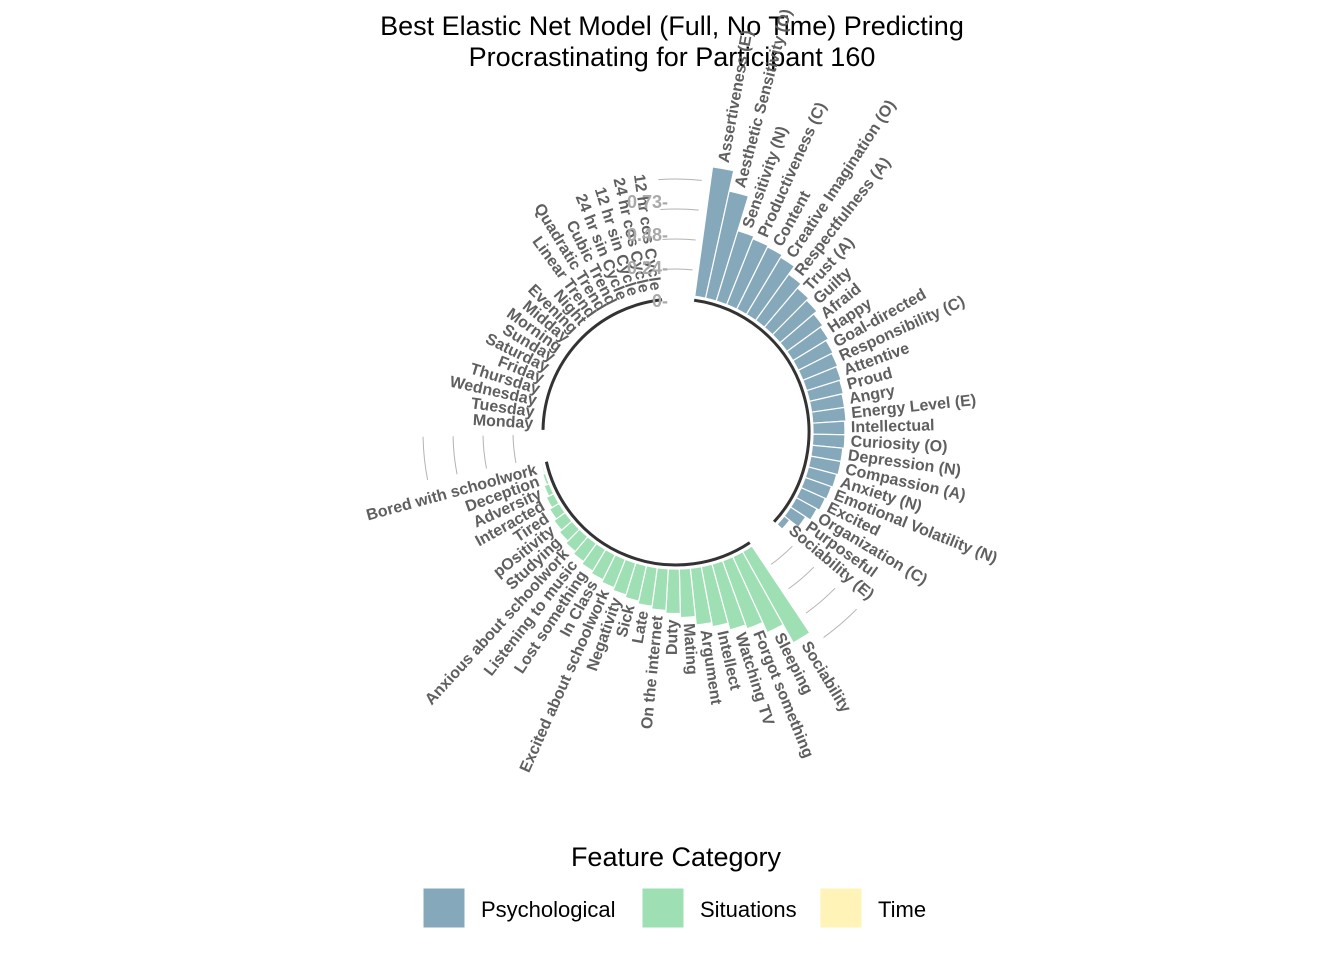 The image size is (1344, 960). Describe the element at coordinates (549, 490) in the screenshot. I see `bar-situations-adversity` at that location.